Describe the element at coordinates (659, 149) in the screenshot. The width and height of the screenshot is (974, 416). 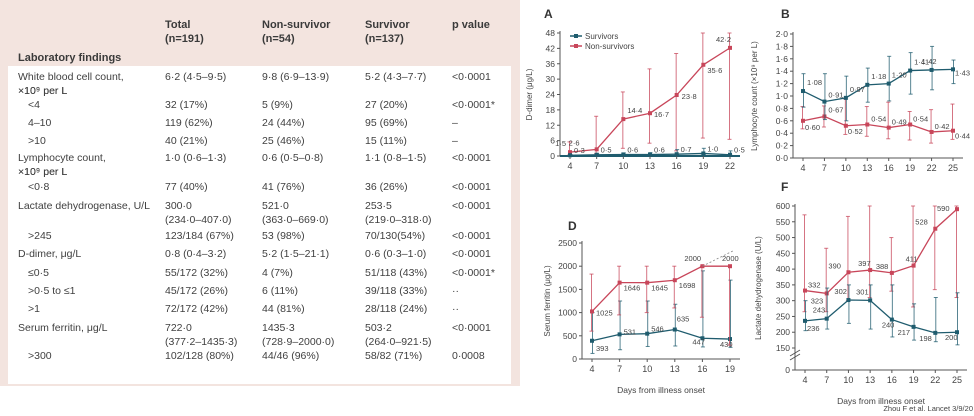
I see `survivors-data-label: 0·6` at that location.